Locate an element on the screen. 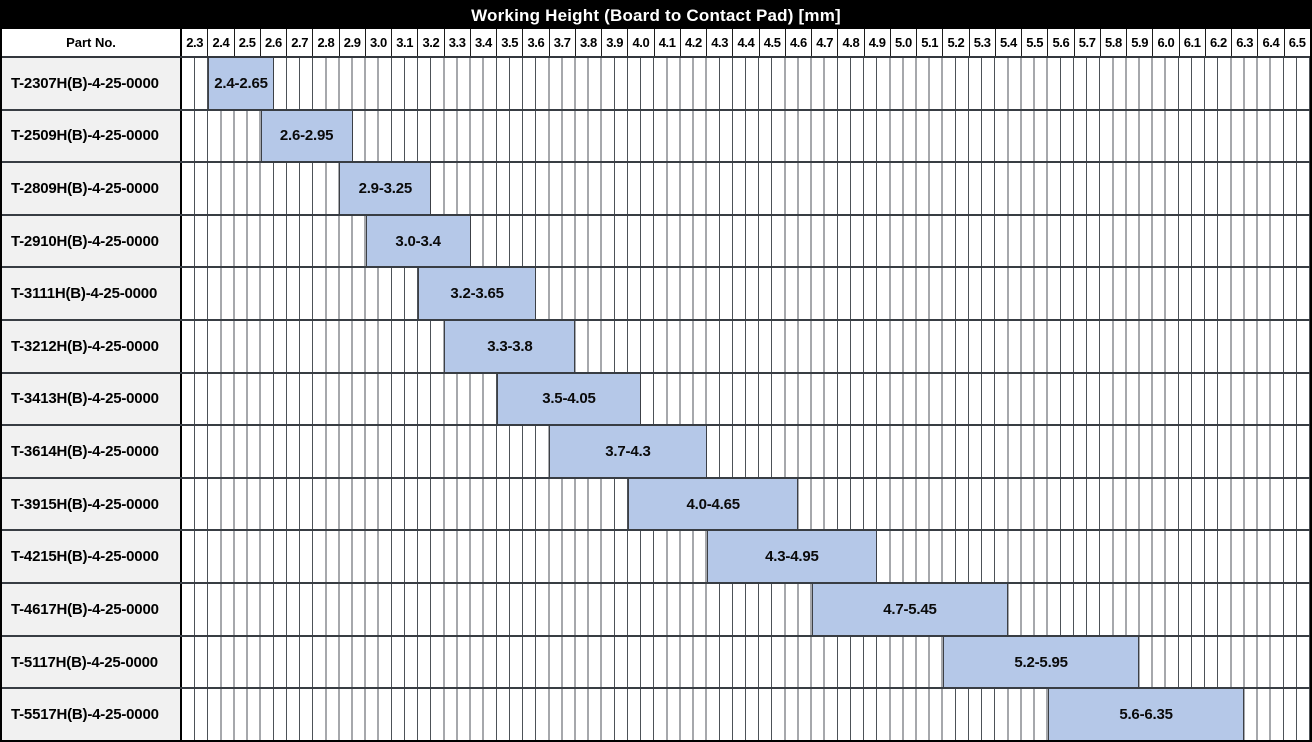 The height and width of the screenshot is (742, 1312). range-bar: 3.5-4.05 is located at coordinates (569, 399).